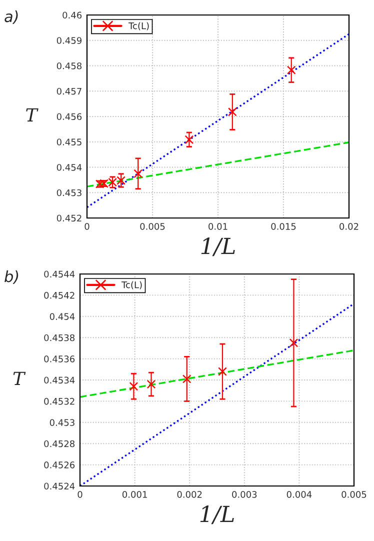  Describe the element at coordinates (69, 40) in the screenshot. I see `y-tick-label: 0.459` at that location.